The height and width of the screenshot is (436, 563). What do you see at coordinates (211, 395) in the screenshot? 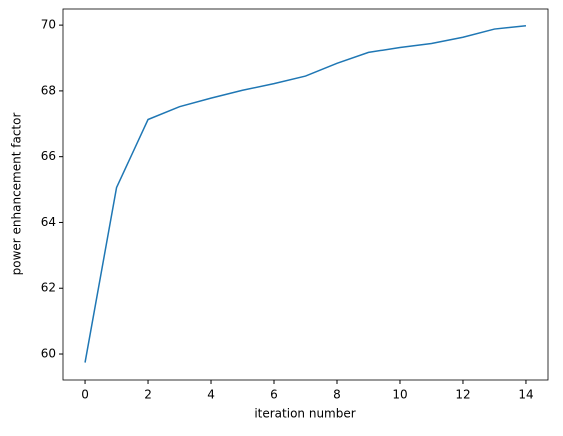
I see `x-tick-label: 4` at bounding box center [211, 395].